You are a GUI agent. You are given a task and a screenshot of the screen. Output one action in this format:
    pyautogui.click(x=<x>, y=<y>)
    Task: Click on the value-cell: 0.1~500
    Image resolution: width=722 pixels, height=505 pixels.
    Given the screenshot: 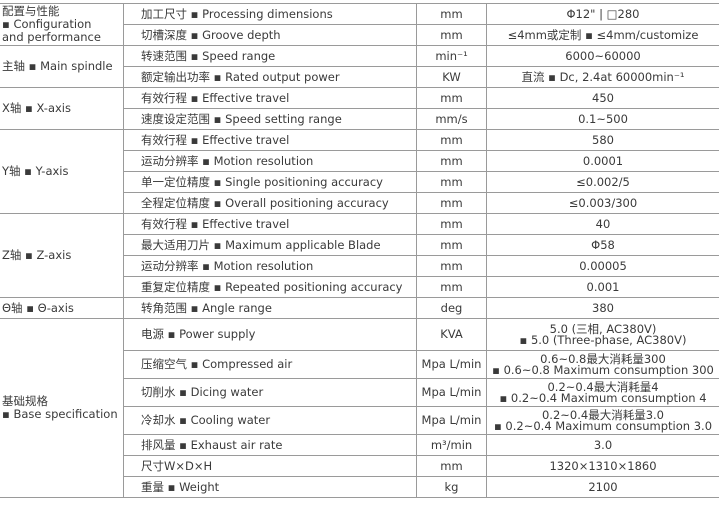 What is the action you would take?
    pyautogui.click(x=602, y=119)
    